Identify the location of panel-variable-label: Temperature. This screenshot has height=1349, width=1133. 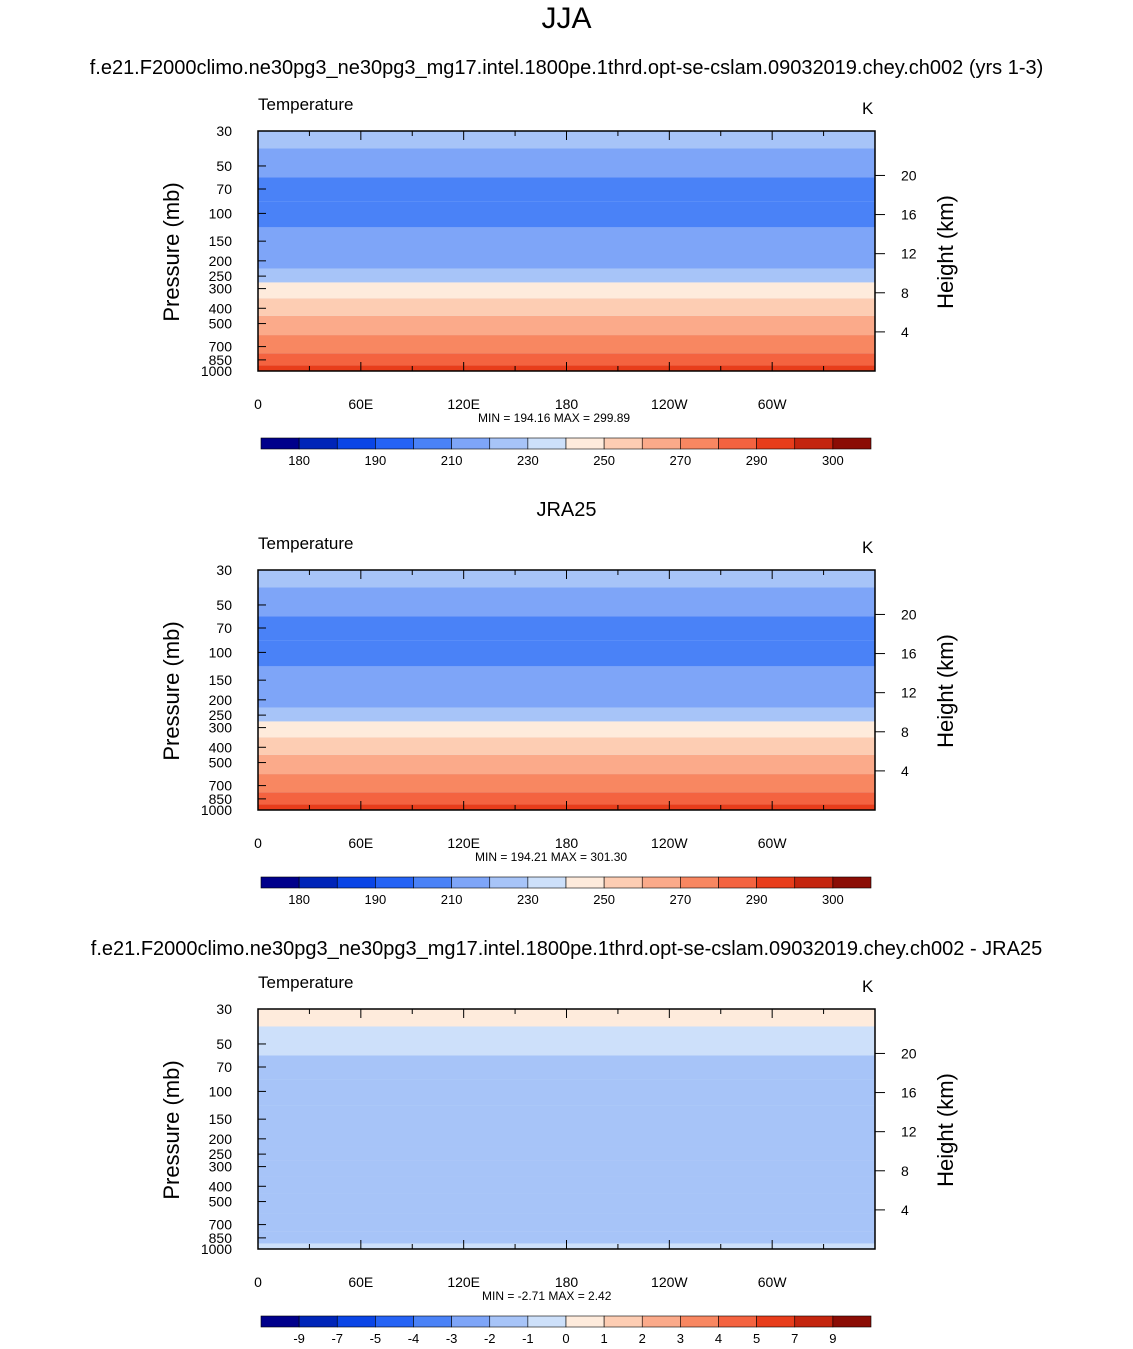
(306, 543).